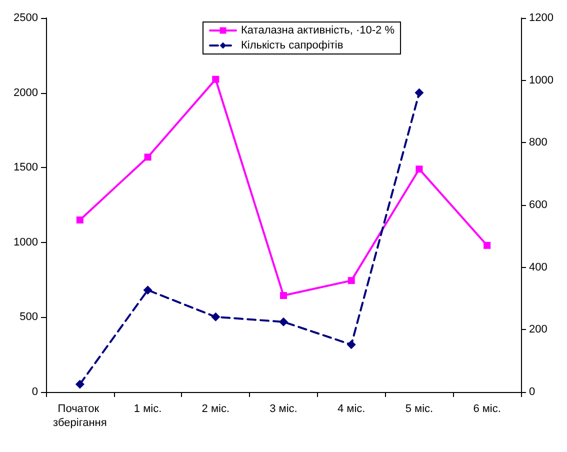 This screenshot has height=452, width=567. What do you see at coordinates (80, 416) in the screenshot?
I see `x-tick-label: Початок зберігання` at bounding box center [80, 416].